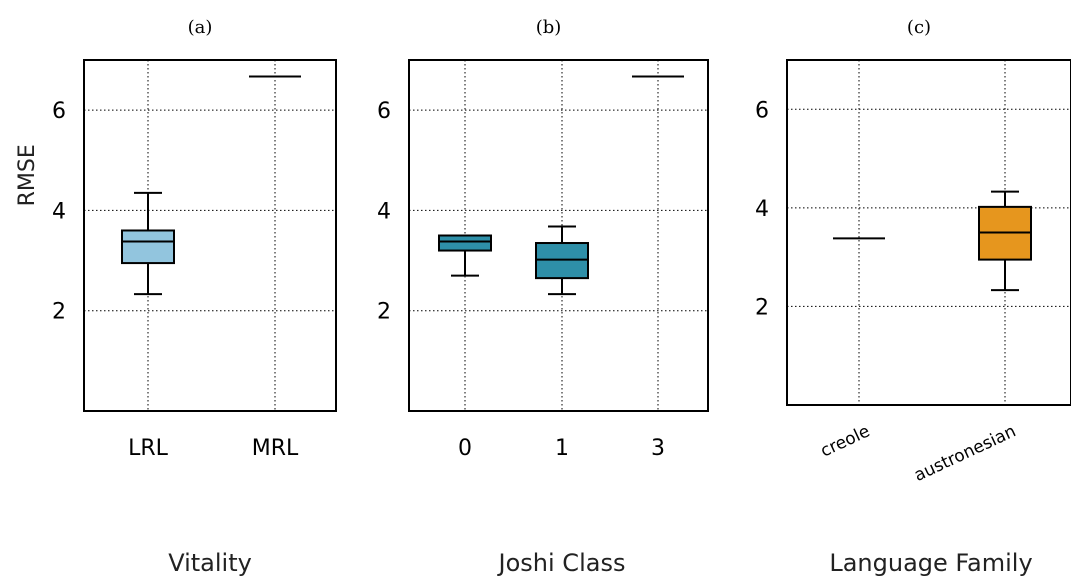  What do you see at coordinates (561, 563) in the screenshot?
I see `x-axis-title: Joshi Class` at bounding box center [561, 563].